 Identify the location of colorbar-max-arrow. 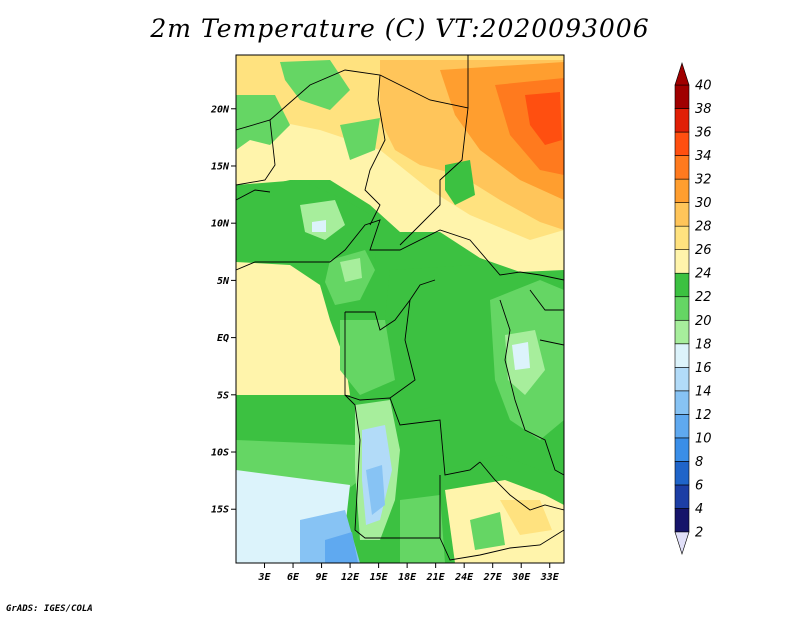
(682, 74).